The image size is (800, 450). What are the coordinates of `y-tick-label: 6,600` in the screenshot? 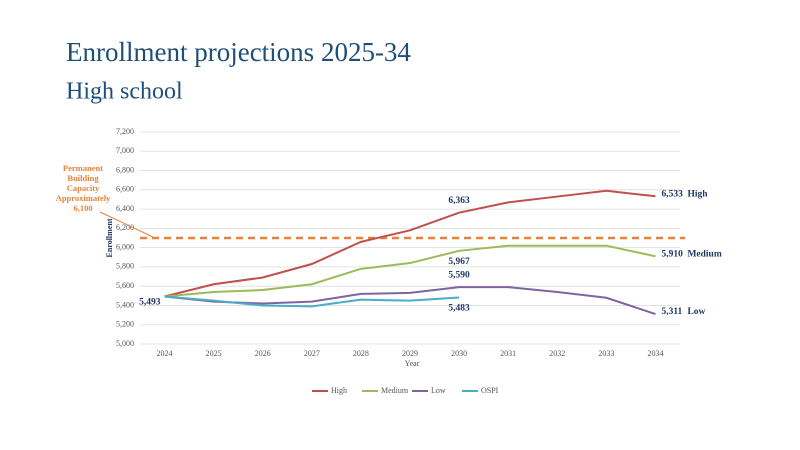 It's located at (125, 189).